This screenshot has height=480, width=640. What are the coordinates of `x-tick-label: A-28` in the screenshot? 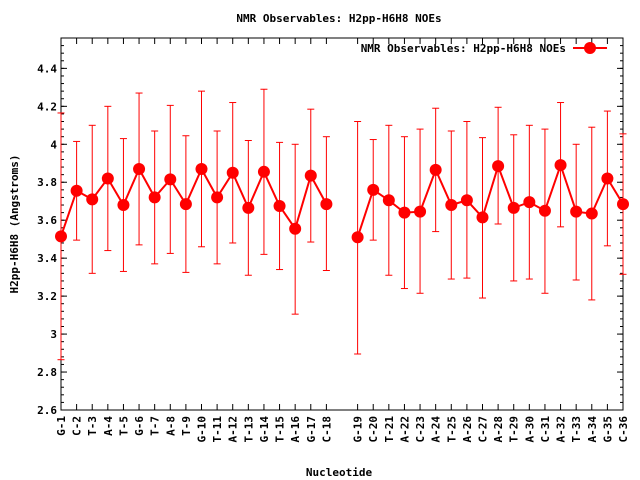 It's located at (498, 429).